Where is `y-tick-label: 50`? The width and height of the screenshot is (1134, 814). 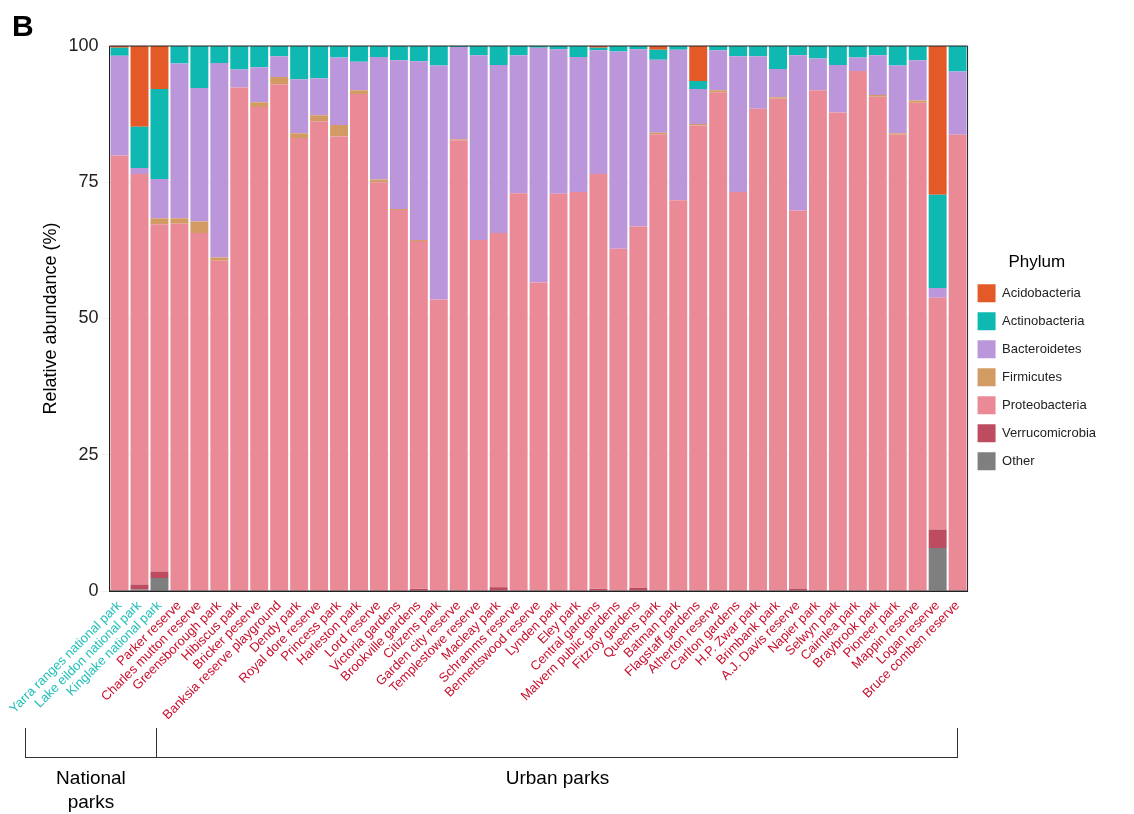
y-tick-label: 50 is located at coordinates (88, 317).